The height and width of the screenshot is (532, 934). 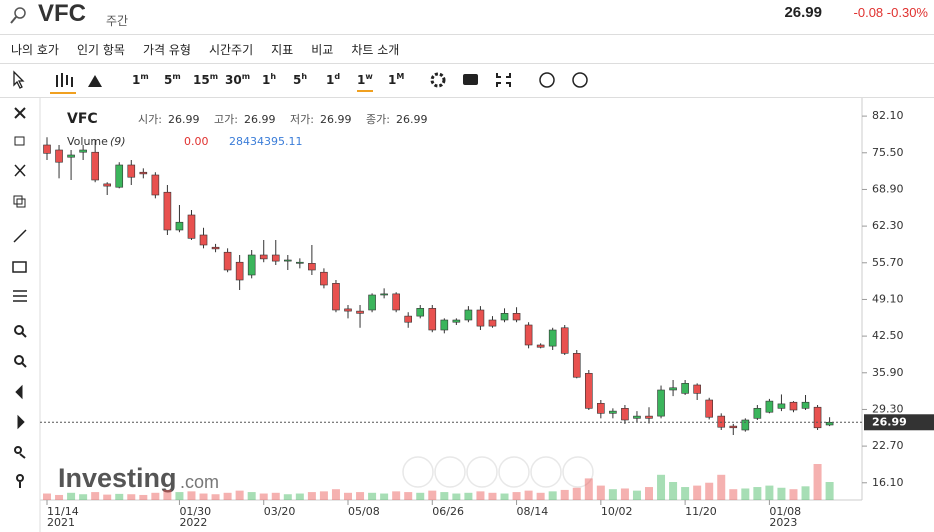 What do you see at coordinates (117, 478) in the screenshot?
I see `logo-brand: Investing` at bounding box center [117, 478].